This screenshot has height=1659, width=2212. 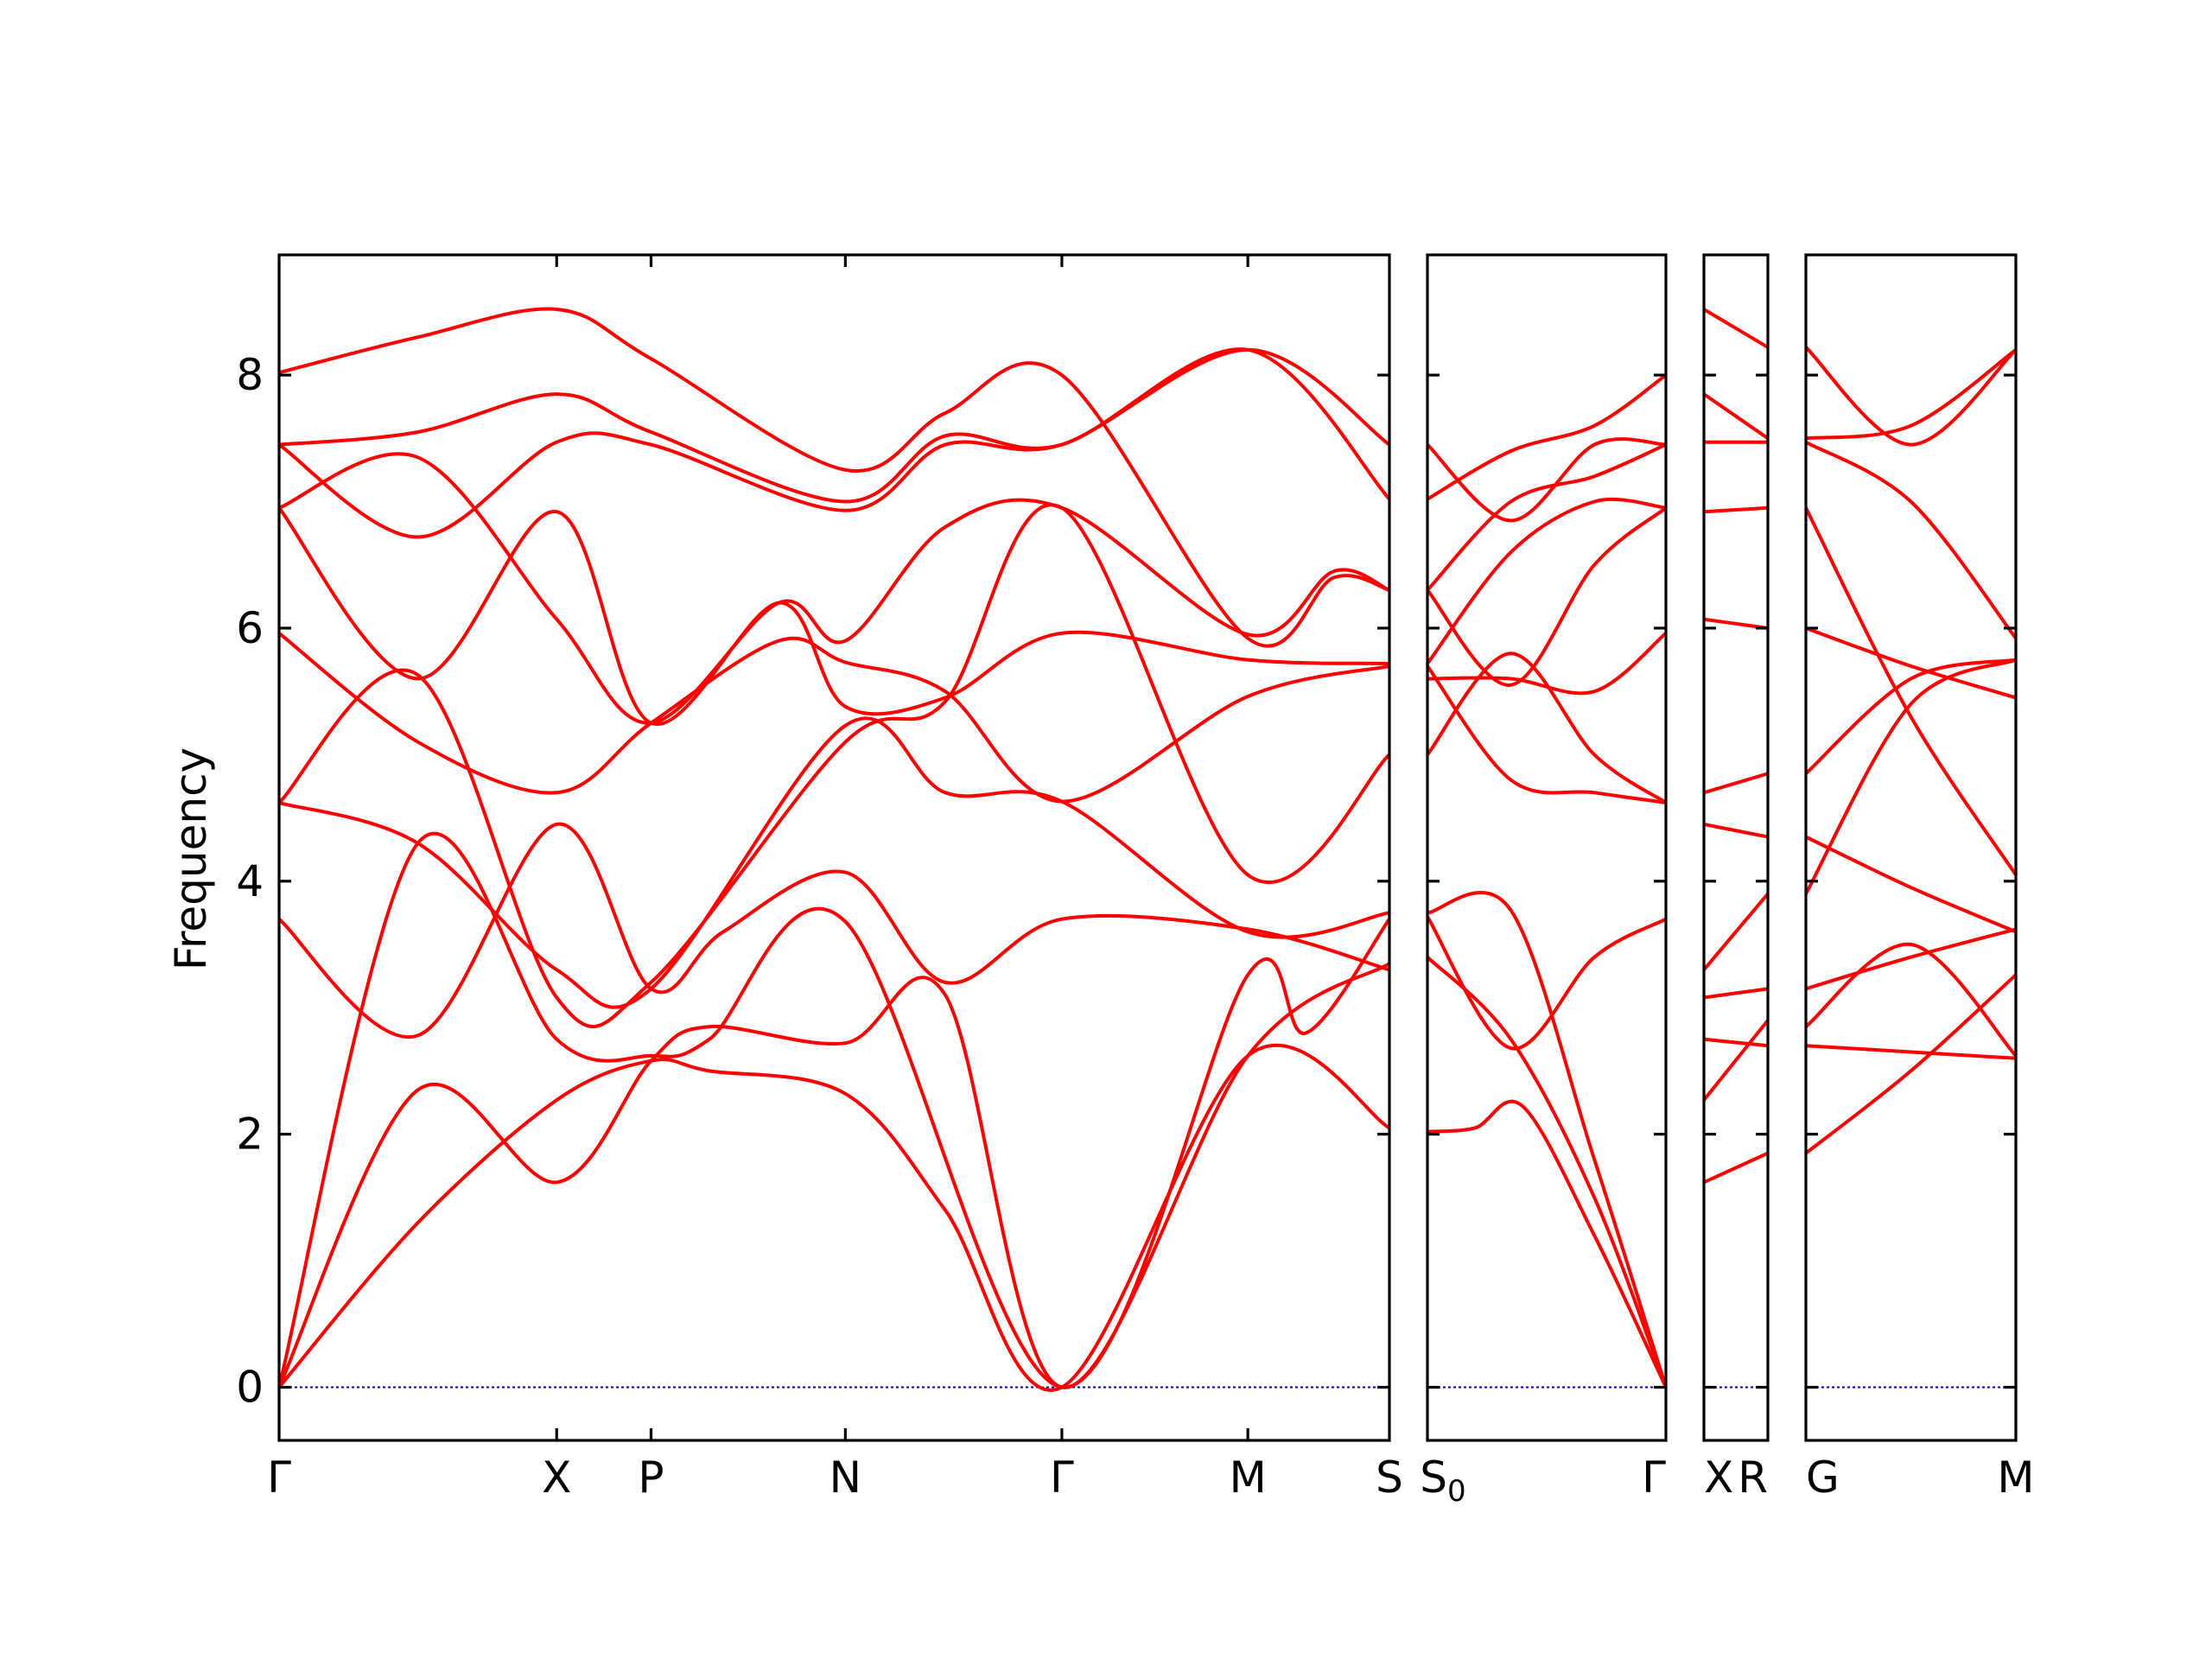 What do you see at coordinates (1823, 1477) in the screenshot?
I see `x-tick-label: G` at bounding box center [1823, 1477].